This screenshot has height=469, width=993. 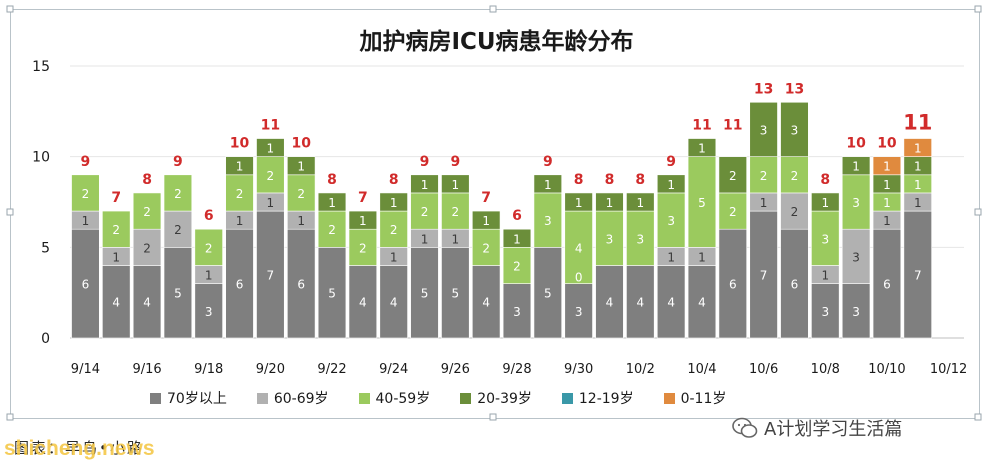 I want to click on legend-item: 60-69岁, so click(x=292, y=398).